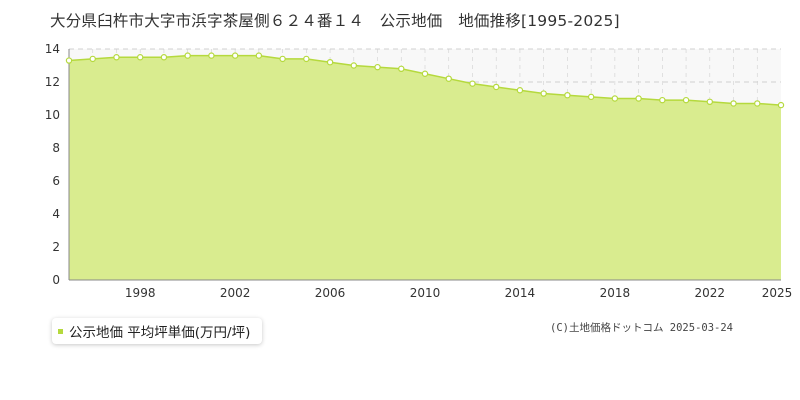  Describe the element at coordinates (60, 331) in the screenshot. I see `legend-marker` at that location.